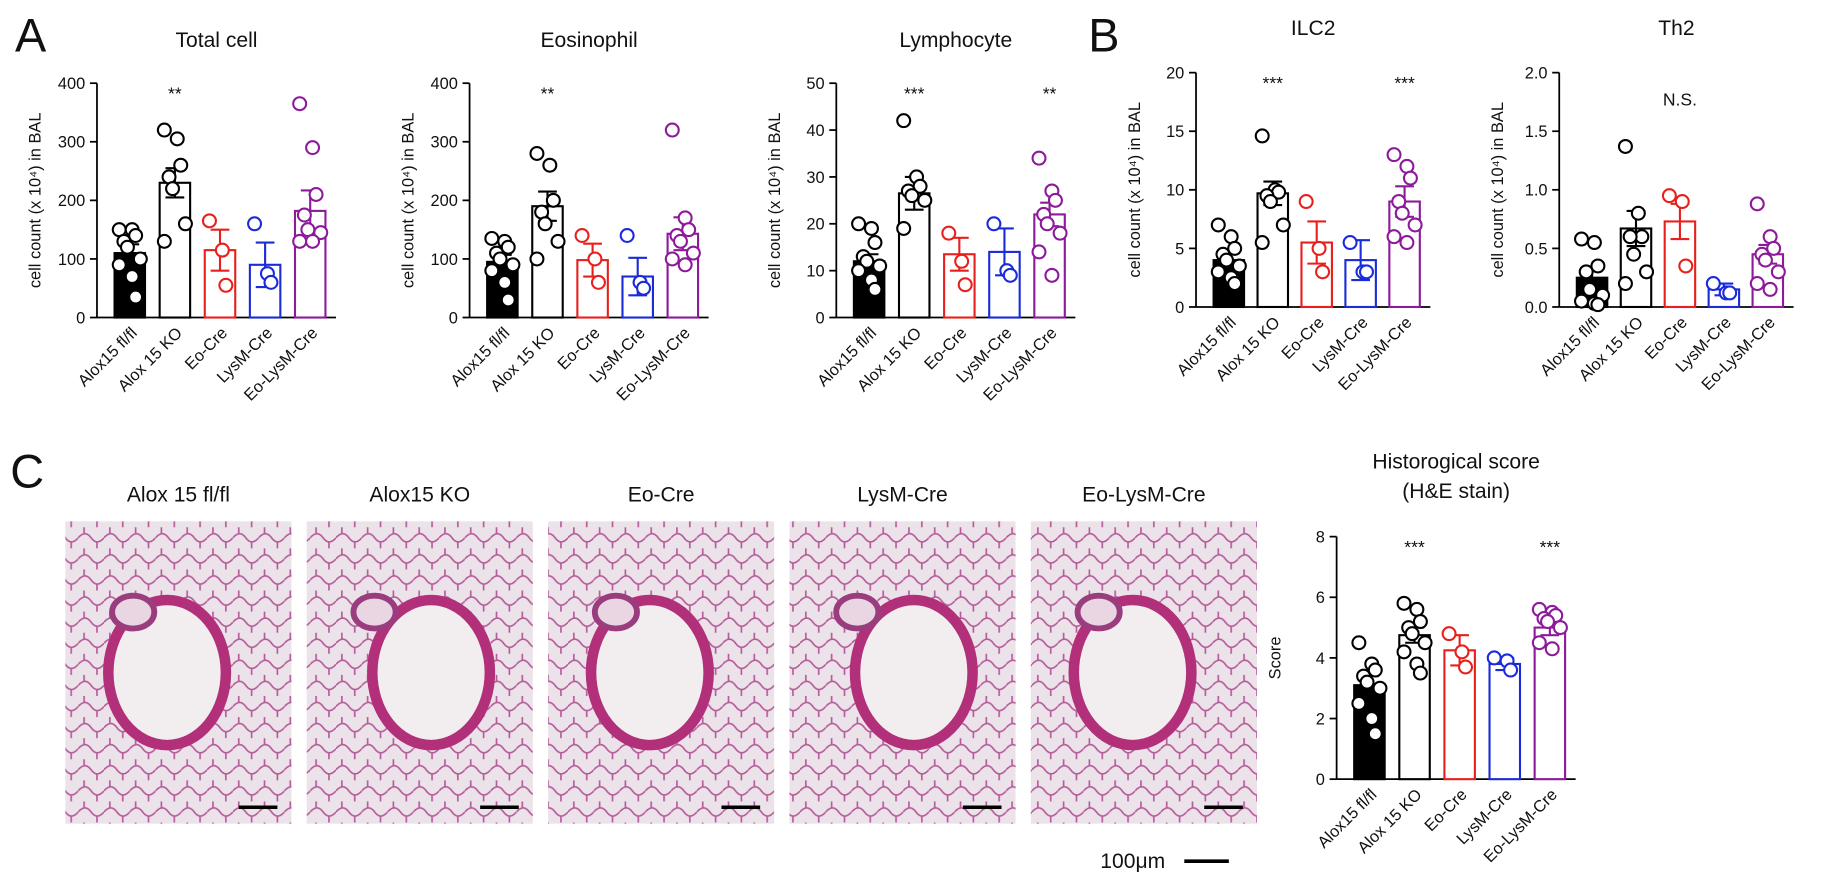 The height and width of the screenshot is (894, 1839). I want to click on annotation: N.S., so click(1680, 99).